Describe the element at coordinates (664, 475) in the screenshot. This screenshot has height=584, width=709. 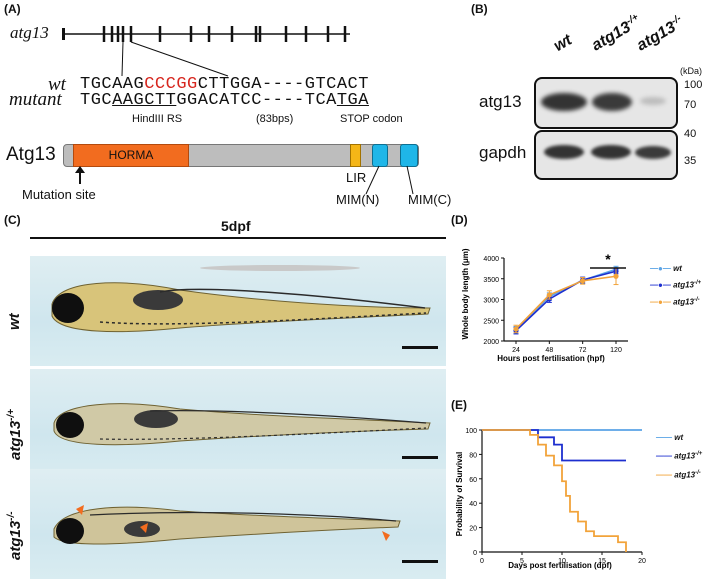
I see `survival-legend-line-ko-icon: ——` at that location.